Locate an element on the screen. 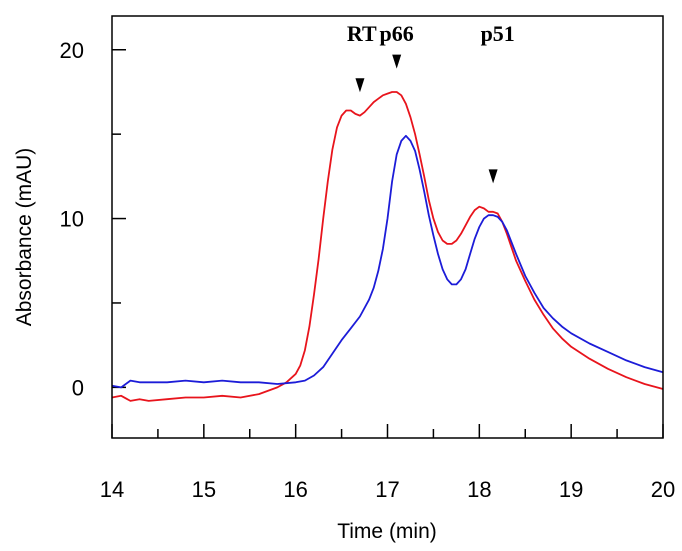  x-tick-label: 17 is located at coordinates (387, 489).